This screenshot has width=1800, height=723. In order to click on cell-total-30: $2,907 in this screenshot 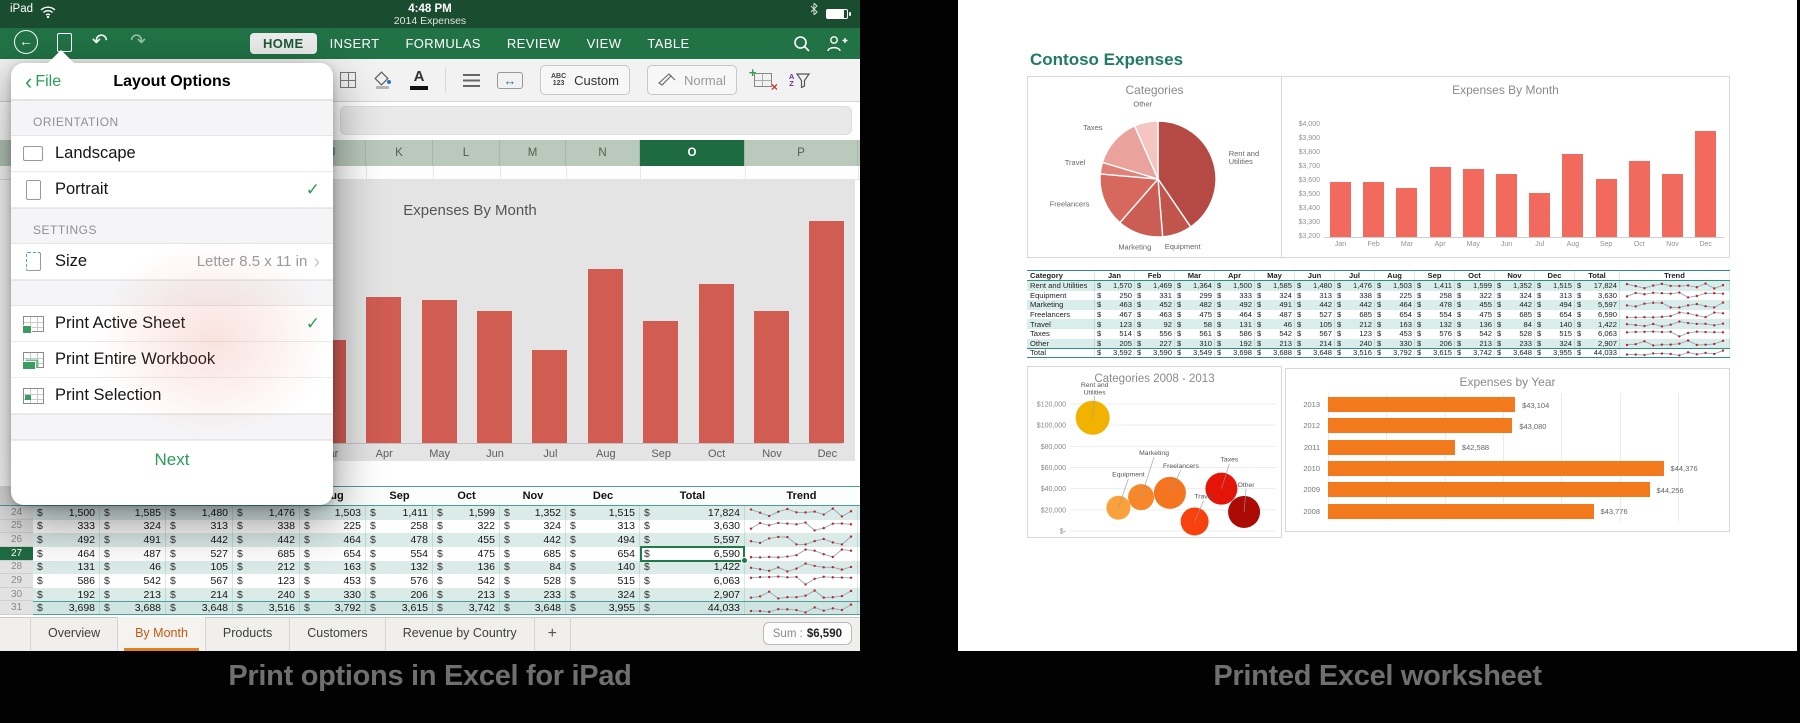, I will do `click(692, 594)`.